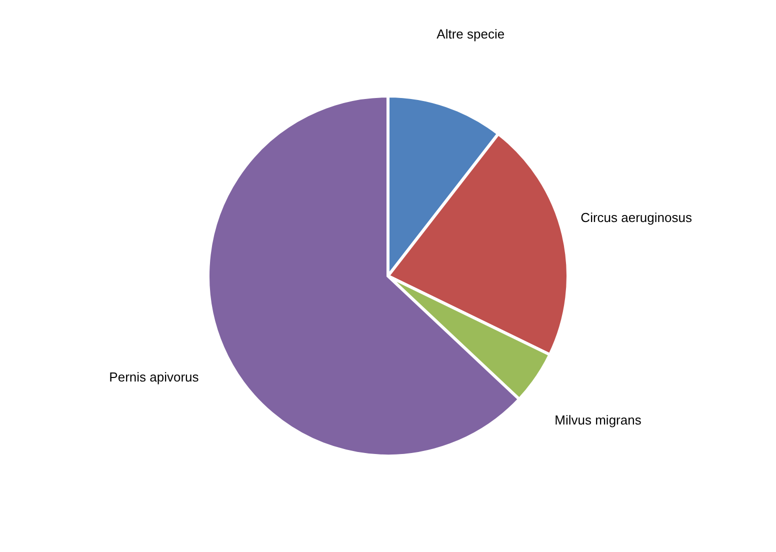  Describe the element at coordinates (636, 218) in the screenshot. I see `slice-label: Circus aeruginosus` at that location.